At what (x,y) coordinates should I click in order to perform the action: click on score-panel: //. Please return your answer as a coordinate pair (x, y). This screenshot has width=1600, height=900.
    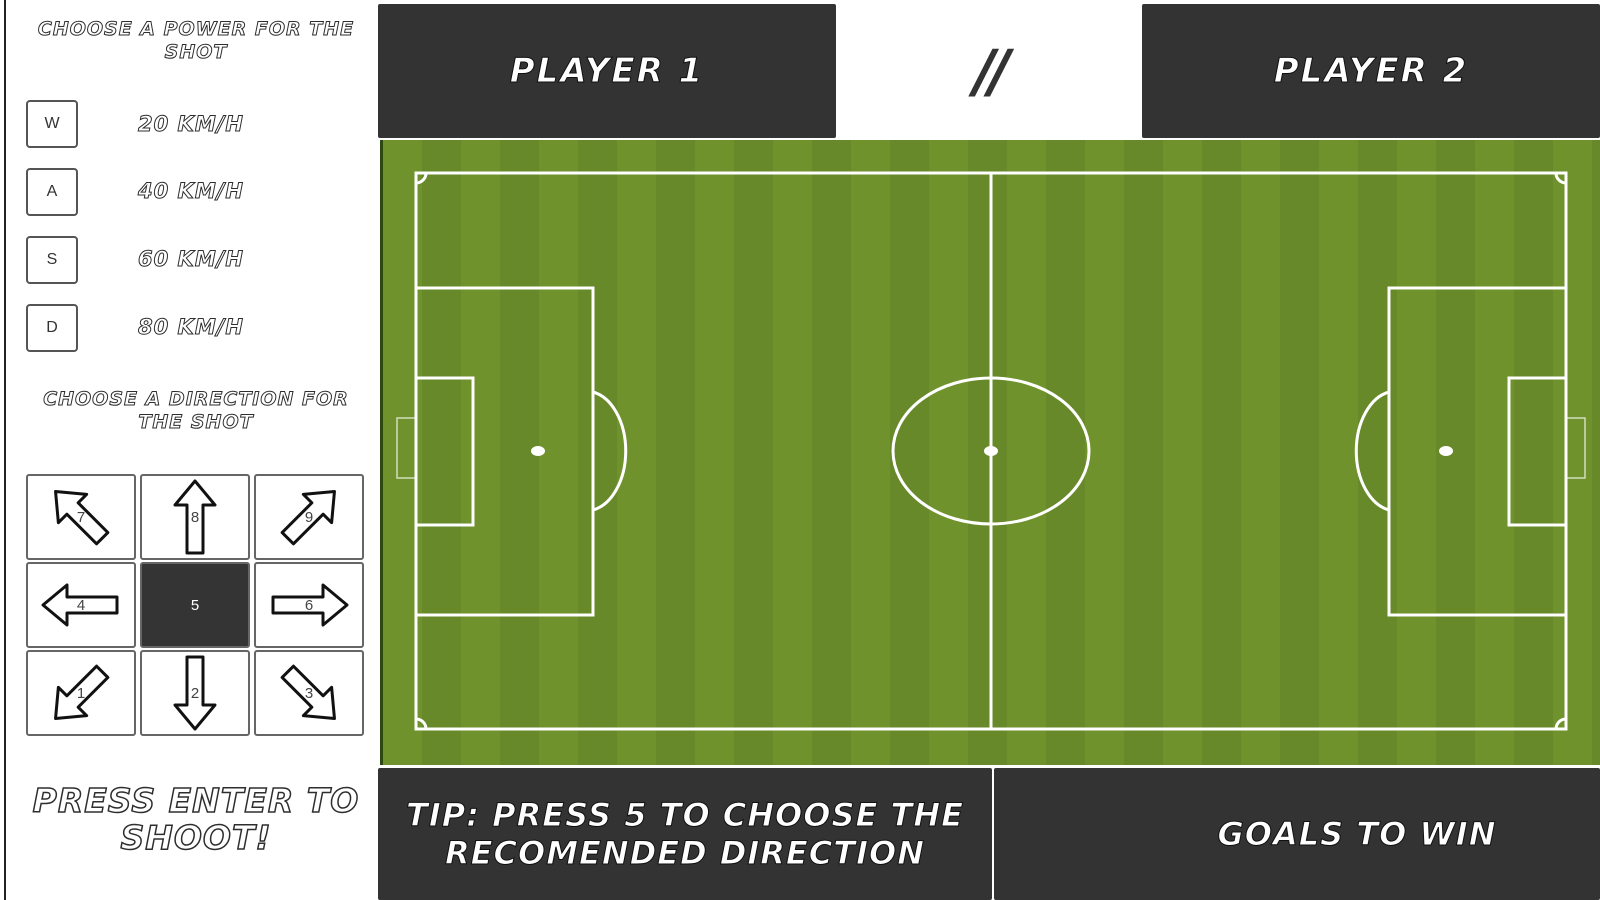
    Looking at the image, I should click on (989, 71).